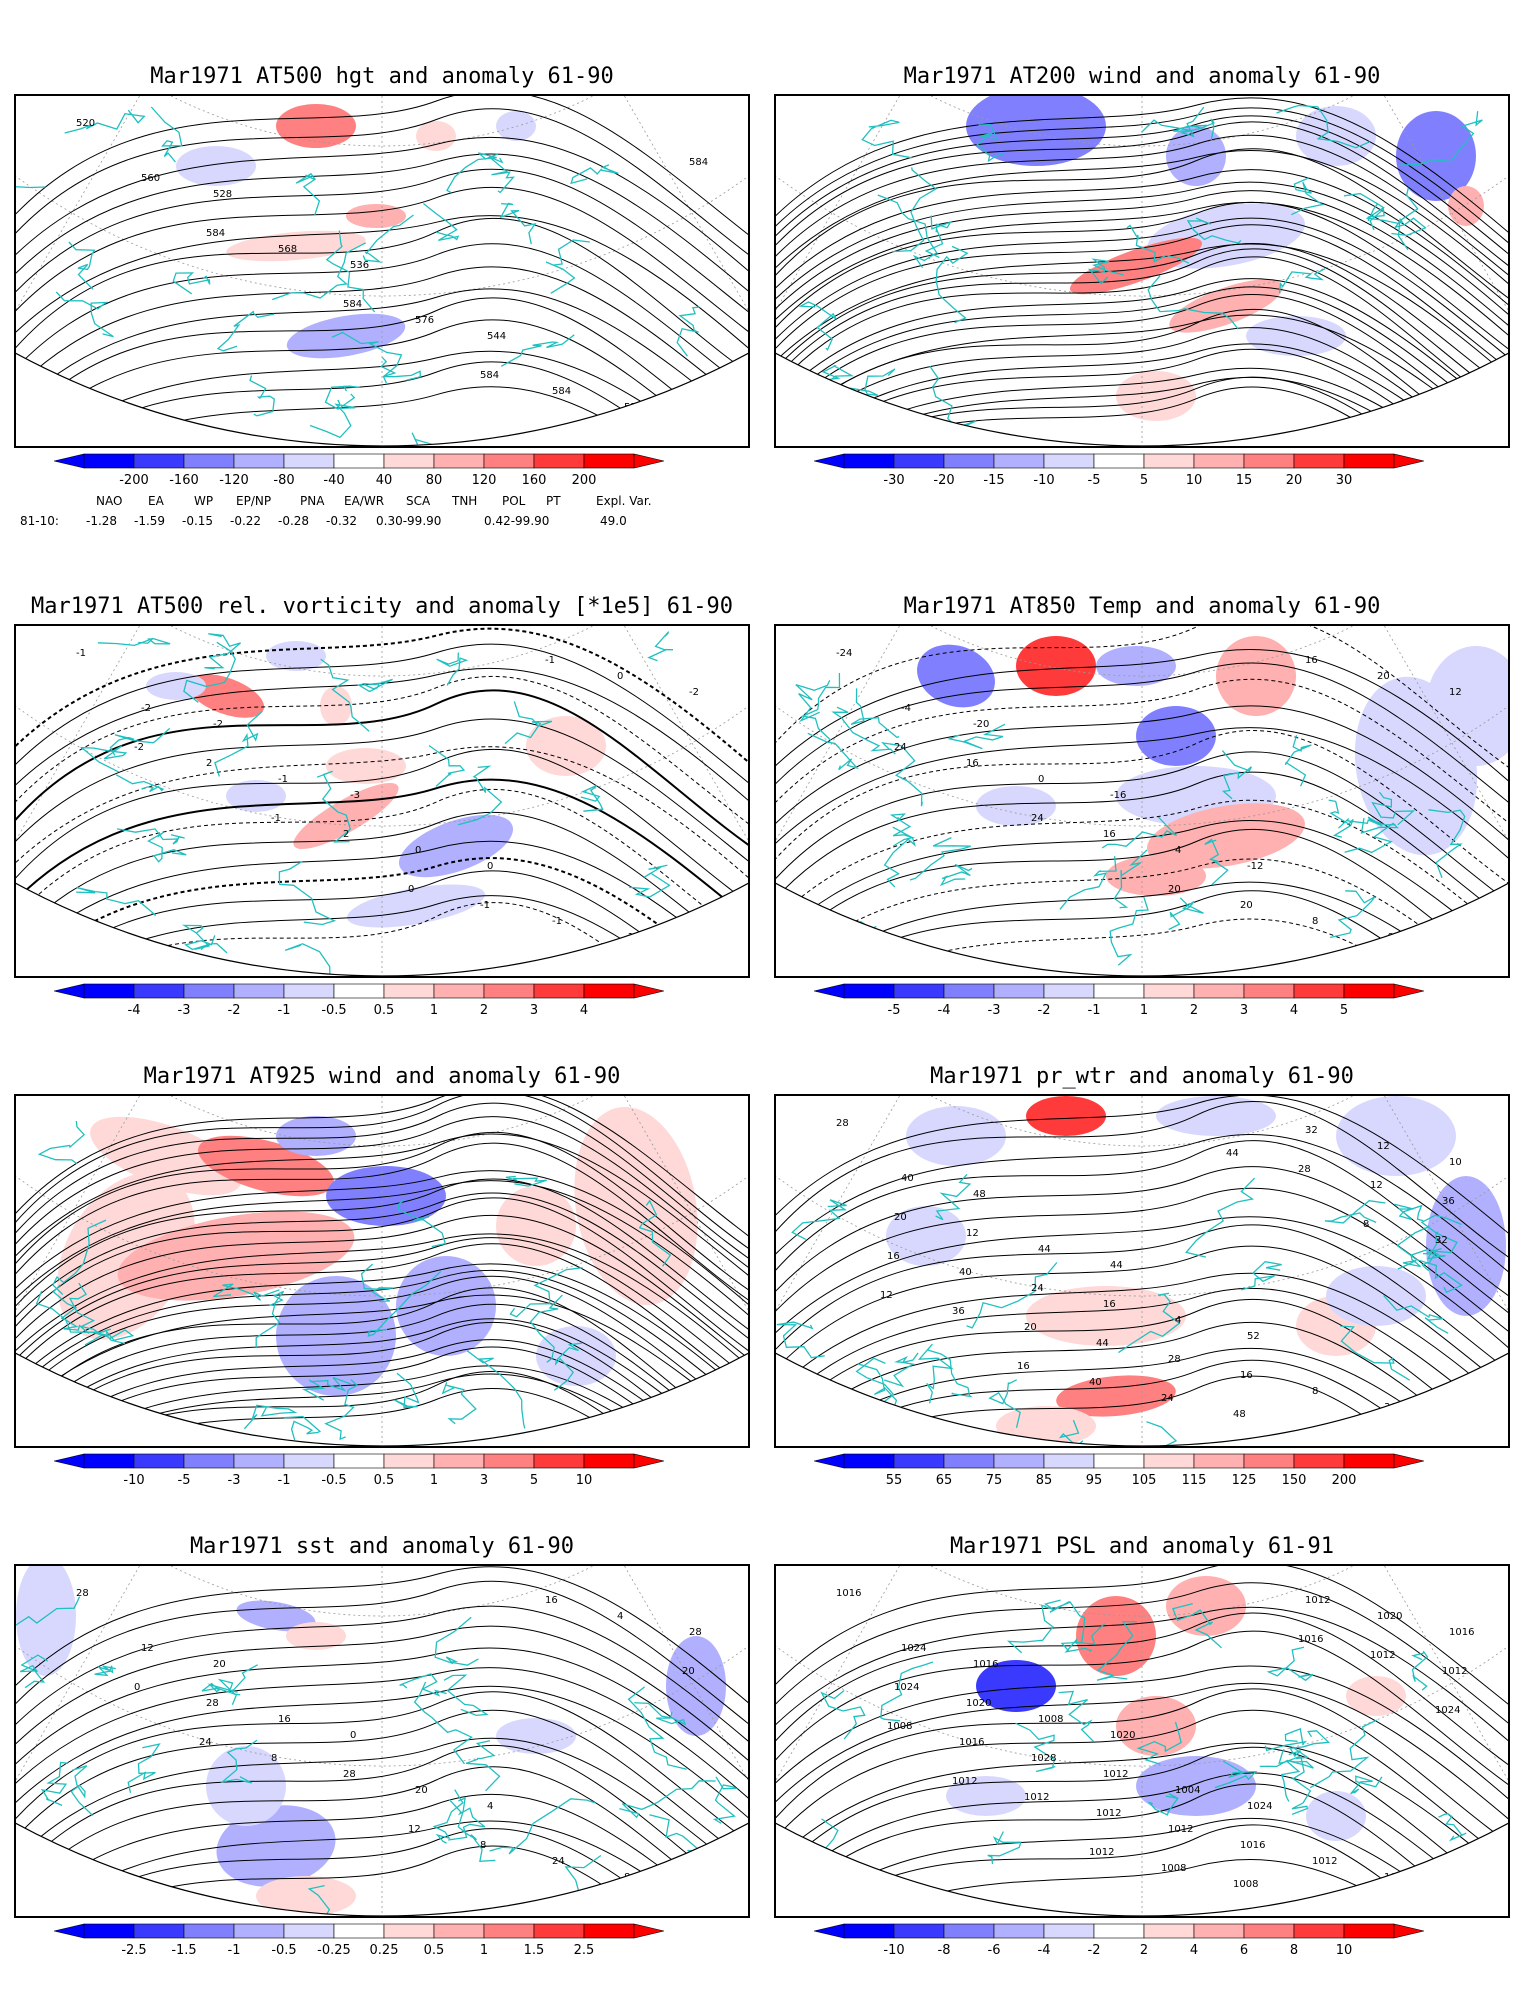  Describe the element at coordinates (649, 1931) in the screenshot. I see `colorbar-arrow-high` at that location.